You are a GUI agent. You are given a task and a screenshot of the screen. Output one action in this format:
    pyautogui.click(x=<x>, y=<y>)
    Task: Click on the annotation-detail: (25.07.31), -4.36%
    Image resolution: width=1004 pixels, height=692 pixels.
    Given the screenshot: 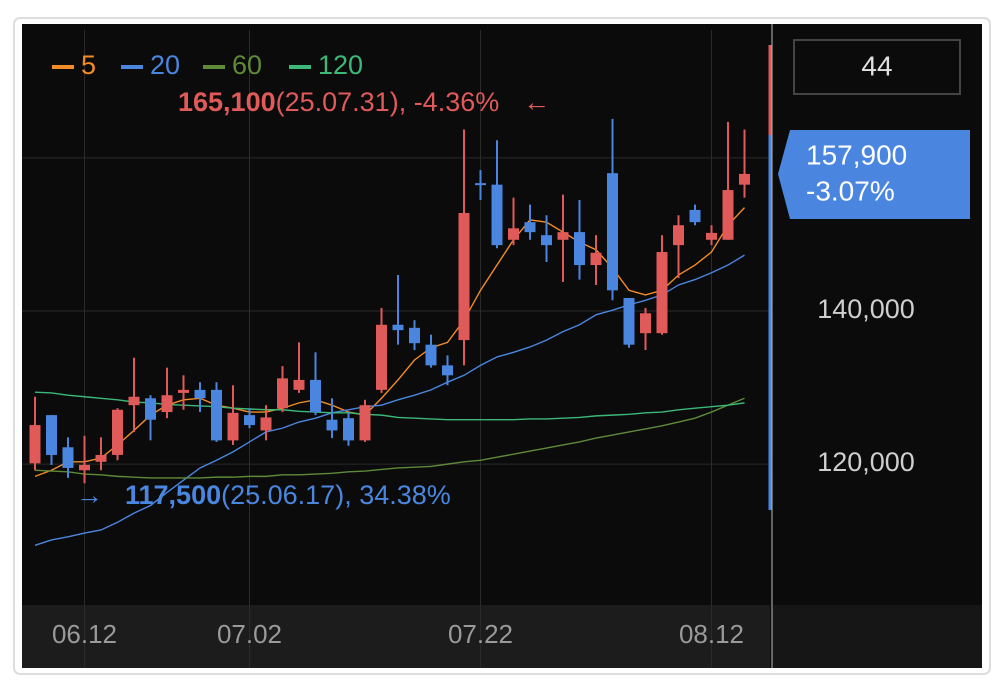 What is the action you would take?
    pyautogui.click(x=388, y=102)
    